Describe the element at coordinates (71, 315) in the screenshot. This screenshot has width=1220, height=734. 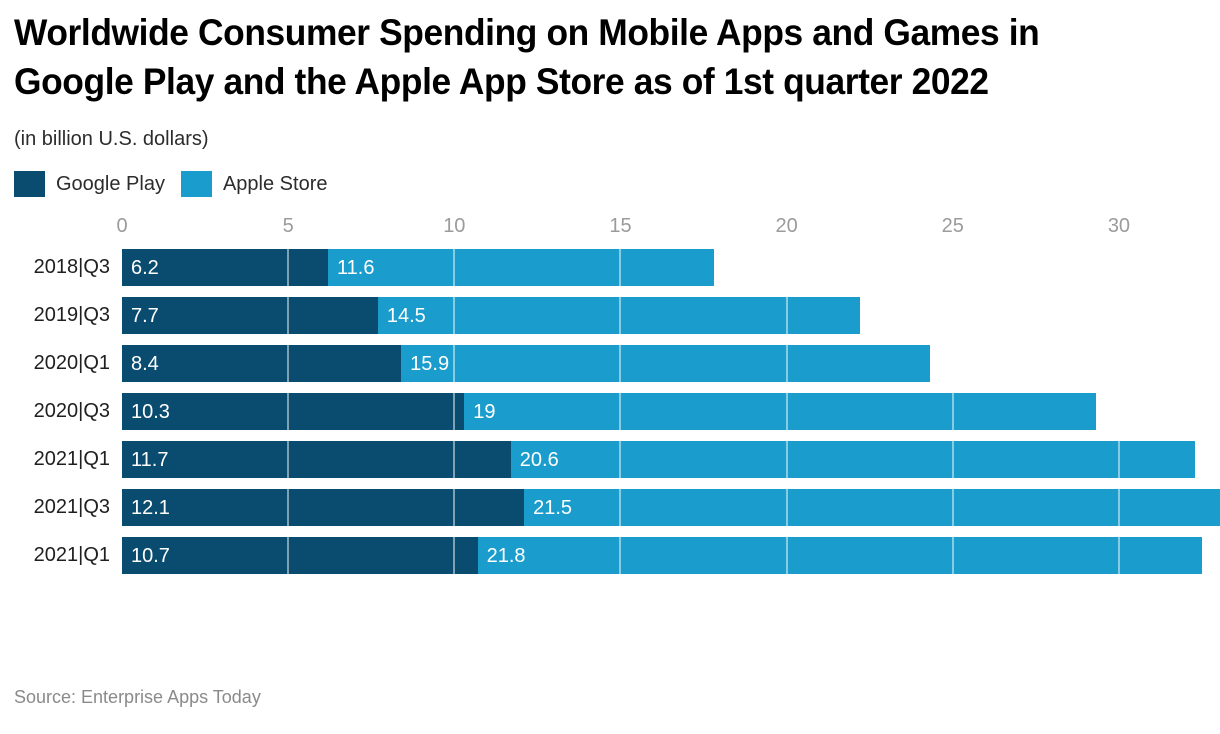
I see `category-label: 2019|Q3` at that location.